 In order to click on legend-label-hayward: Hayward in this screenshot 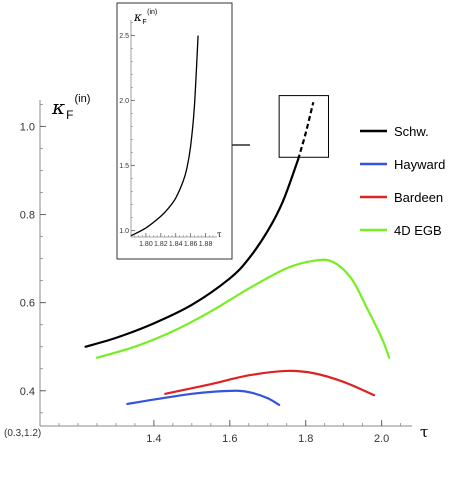, I will do `click(419, 164)`.